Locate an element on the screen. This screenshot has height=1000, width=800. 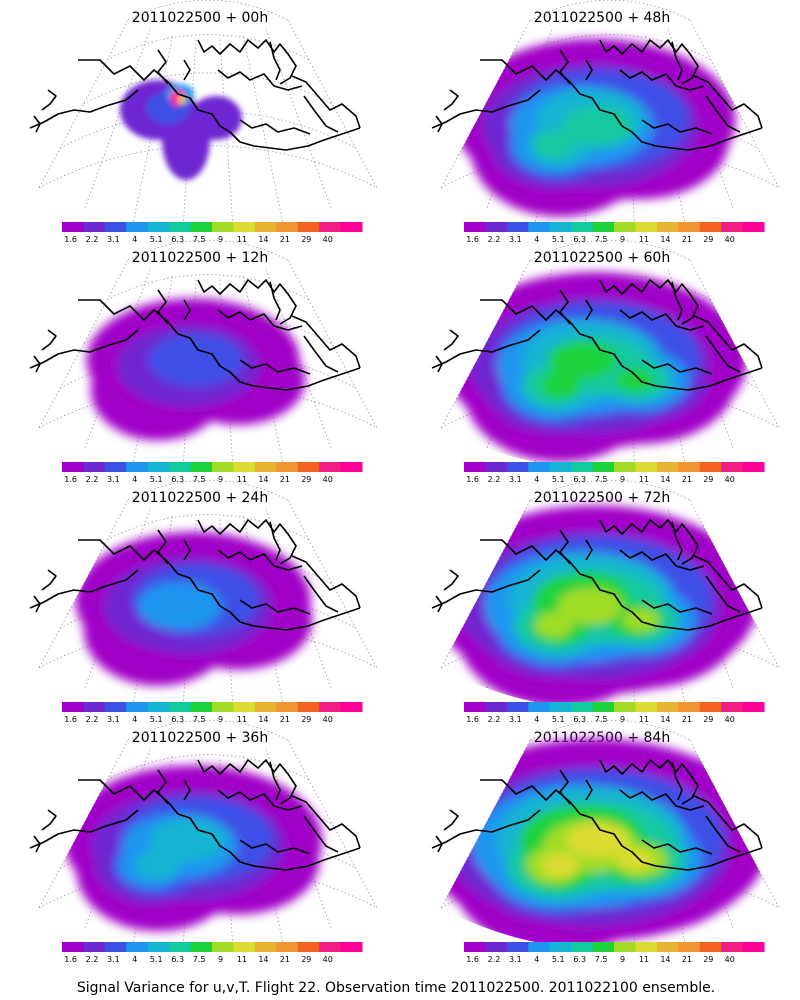
color-bar-label: 14 is located at coordinates (665, 479).